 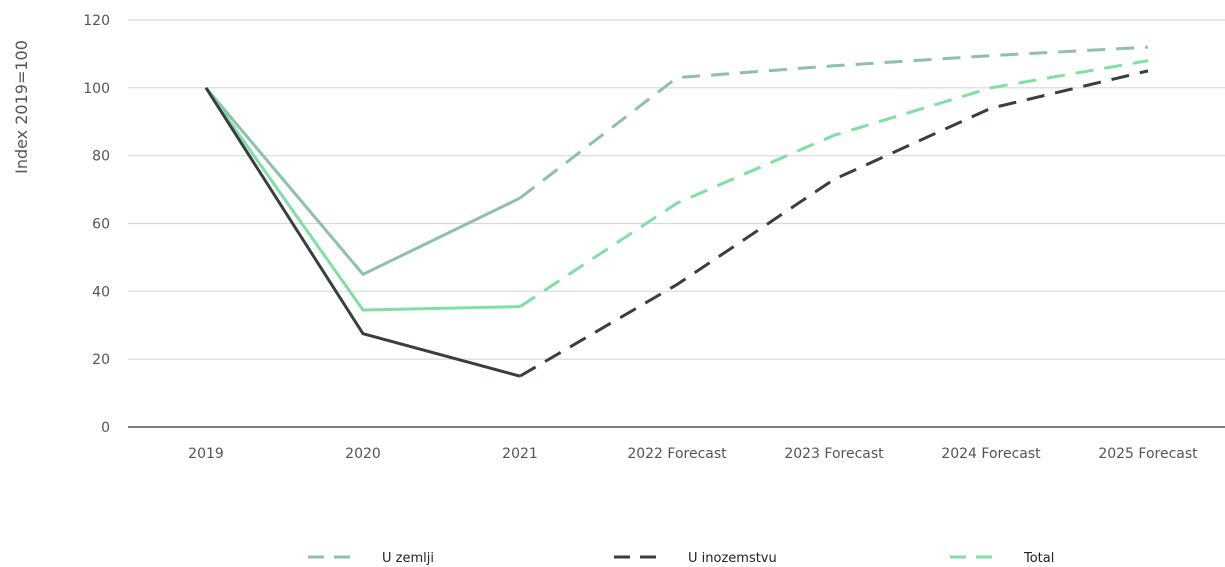 What do you see at coordinates (408, 558) in the screenshot?
I see `legend-label: U zemlji` at bounding box center [408, 558].